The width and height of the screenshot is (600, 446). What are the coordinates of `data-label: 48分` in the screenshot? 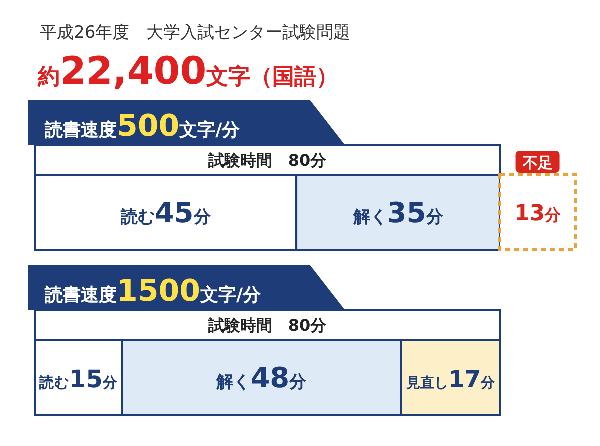 It's located at (279, 378).